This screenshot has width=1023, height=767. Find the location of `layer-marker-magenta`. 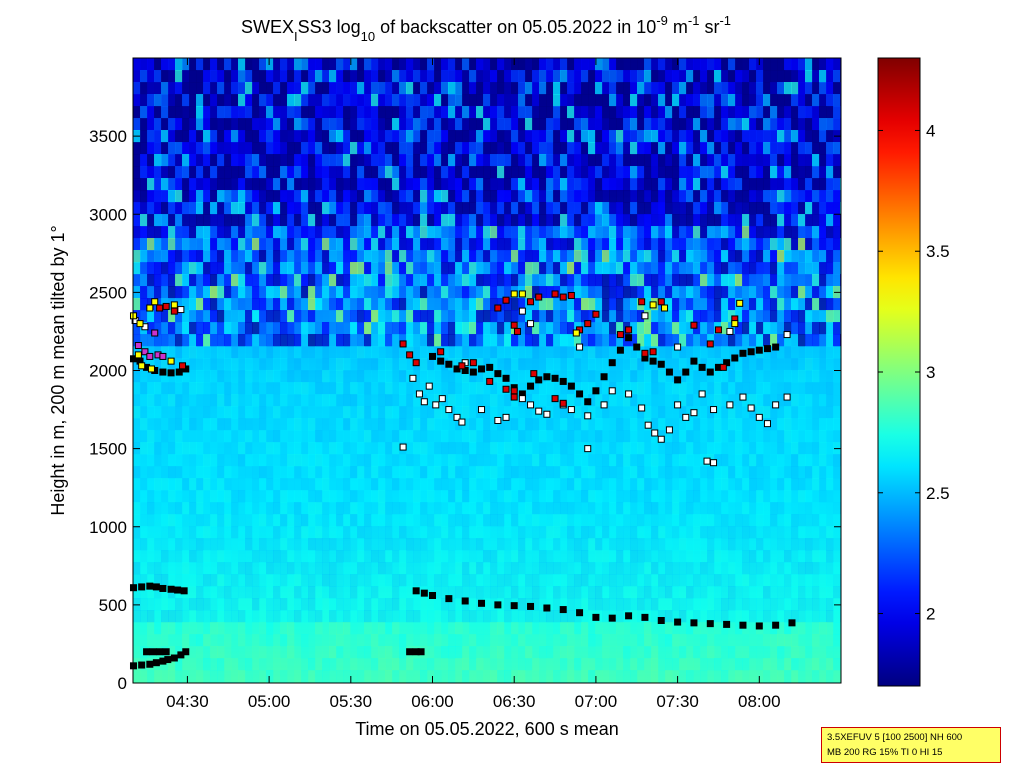

layer-marker-magenta is located at coordinates (138, 345).